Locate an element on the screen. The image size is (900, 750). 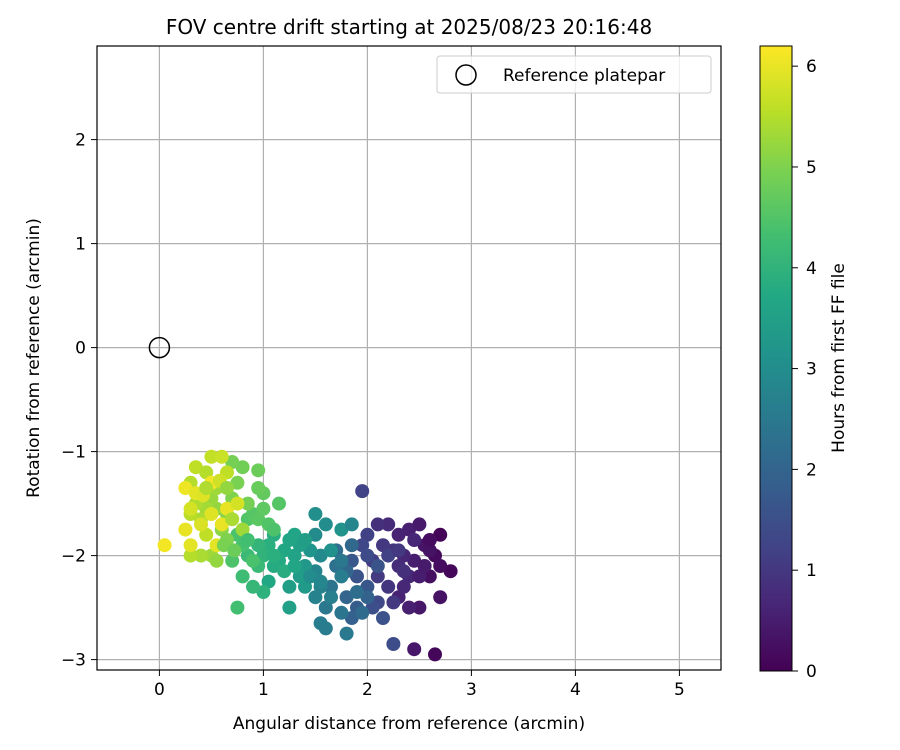
legend-box is located at coordinates (574, 74).